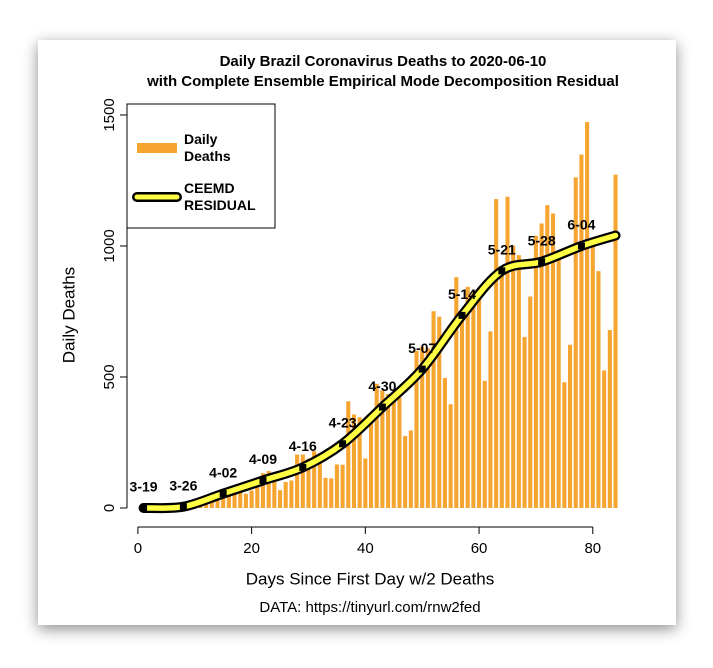  What do you see at coordinates (201, 166) in the screenshot?
I see `legend-box` at bounding box center [201, 166].